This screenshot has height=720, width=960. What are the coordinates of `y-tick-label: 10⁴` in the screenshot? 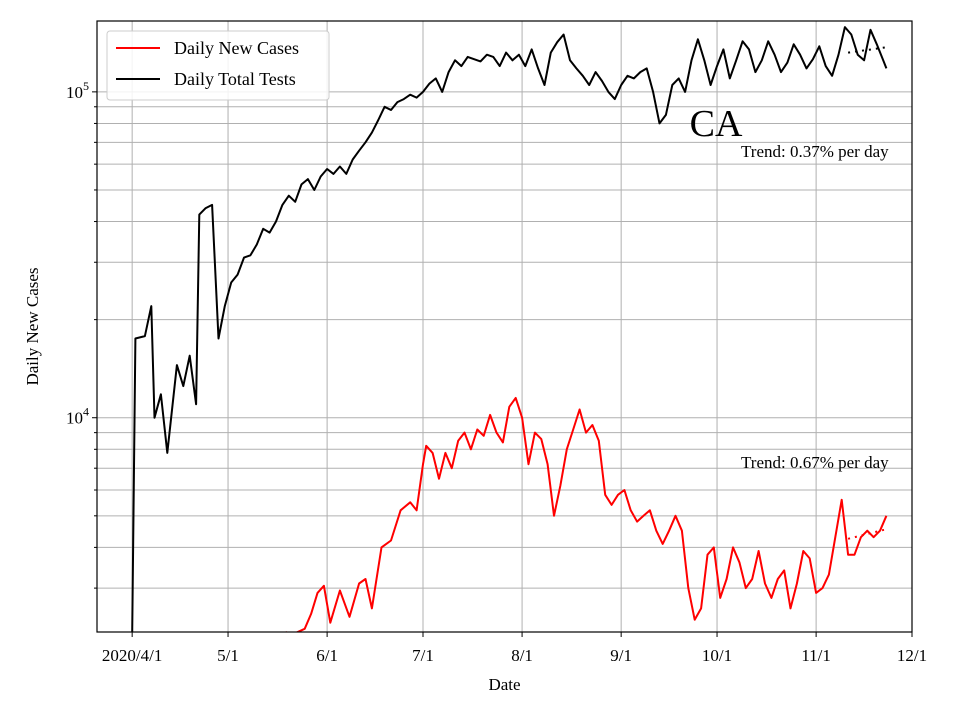 It's located at (77, 416).